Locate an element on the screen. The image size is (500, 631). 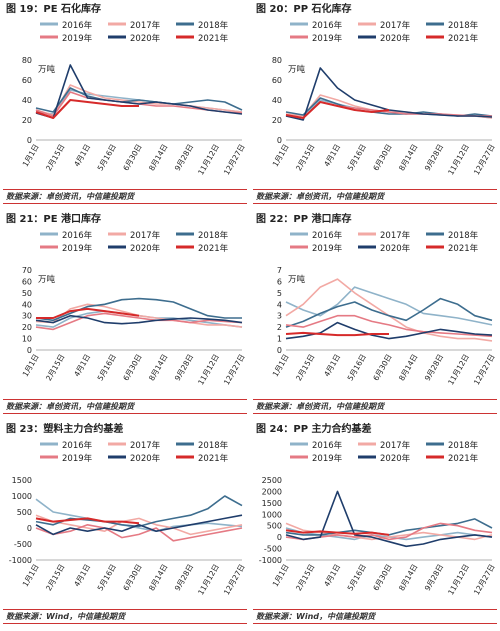
y-tick-label: 4 is located at coordinates (279, 304).